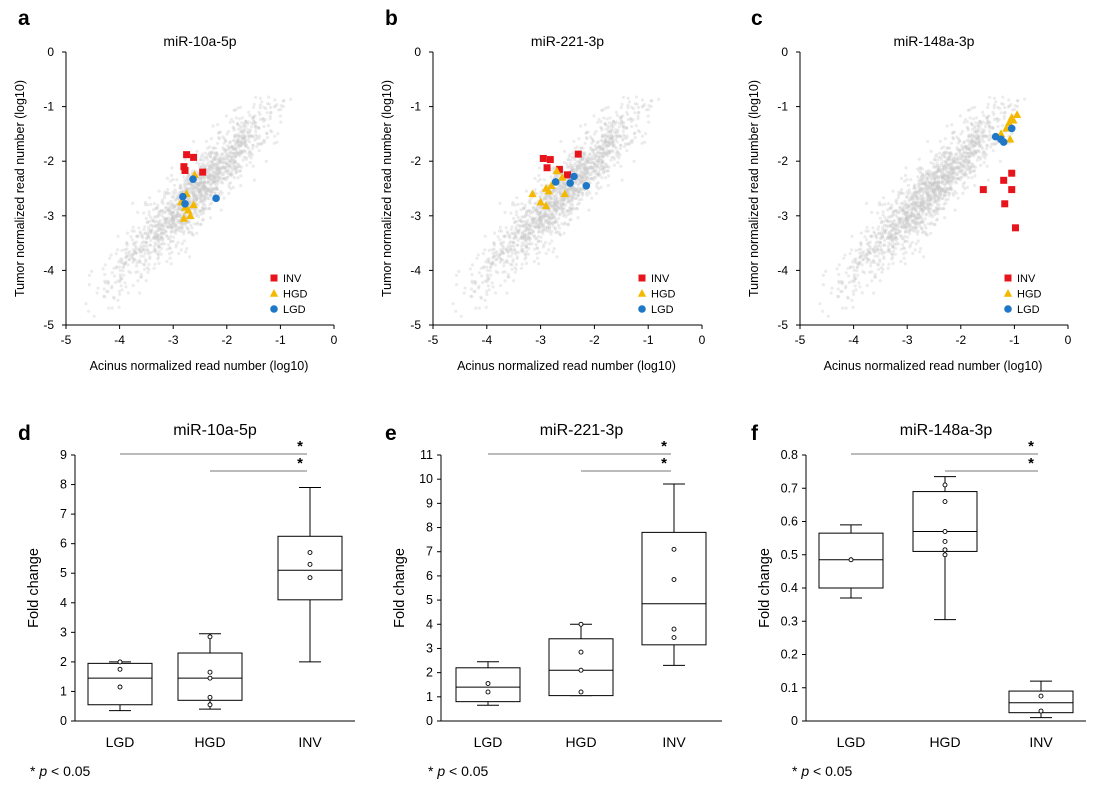  Describe the element at coordinates (63, 603) in the screenshot. I see `y-tick-label: 4` at that location.